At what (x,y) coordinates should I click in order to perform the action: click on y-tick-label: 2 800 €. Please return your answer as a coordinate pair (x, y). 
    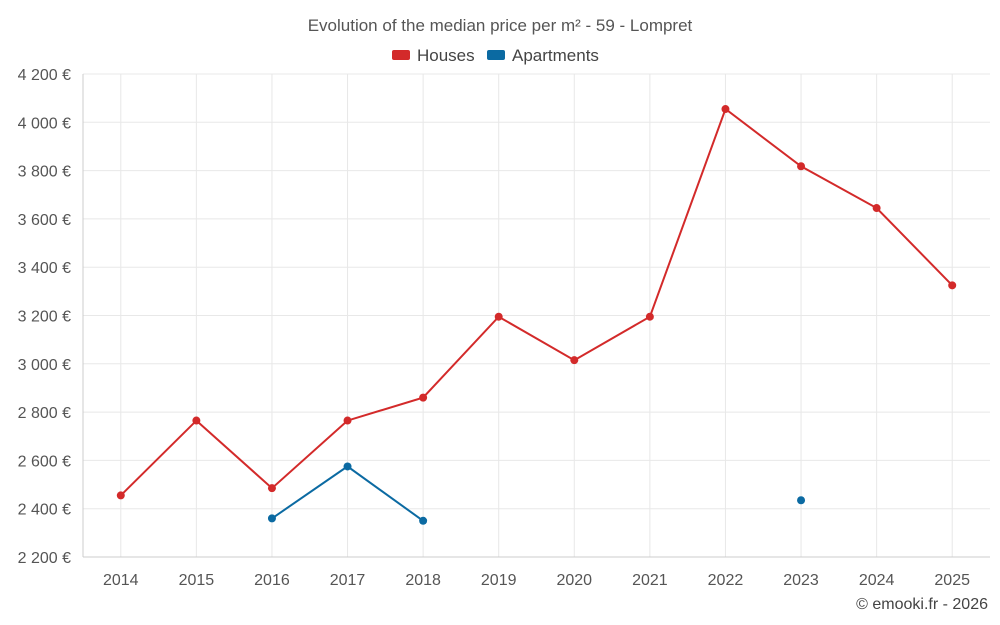
    Looking at the image, I should click on (44, 413).